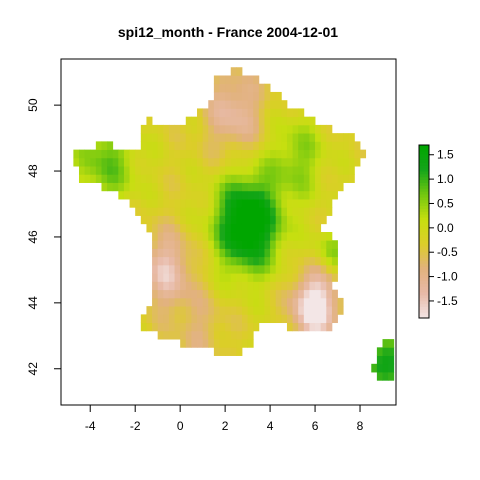 The height and width of the screenshot is (480, 480). Describe the element at coordinates (315, 426) in the screenshot. I see `x-tick-label: 6` at that location.